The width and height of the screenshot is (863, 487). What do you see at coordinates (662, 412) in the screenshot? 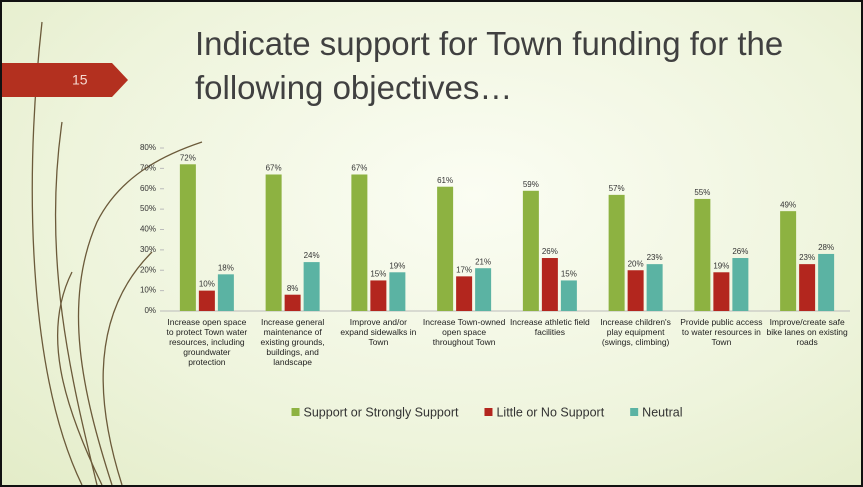
I see `legend-label: Neutral` at bounding box center [662, 412].